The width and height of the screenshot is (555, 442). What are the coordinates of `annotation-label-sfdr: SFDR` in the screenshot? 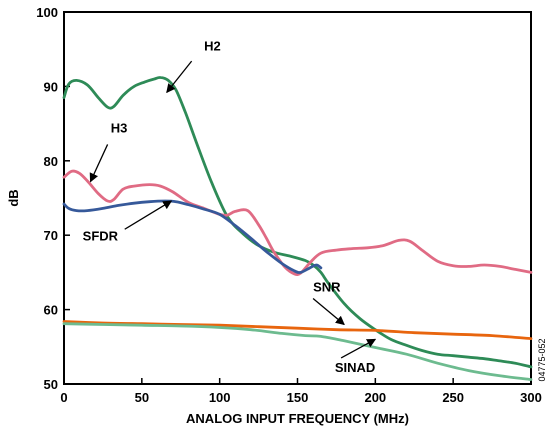 It's located at (101, 235).